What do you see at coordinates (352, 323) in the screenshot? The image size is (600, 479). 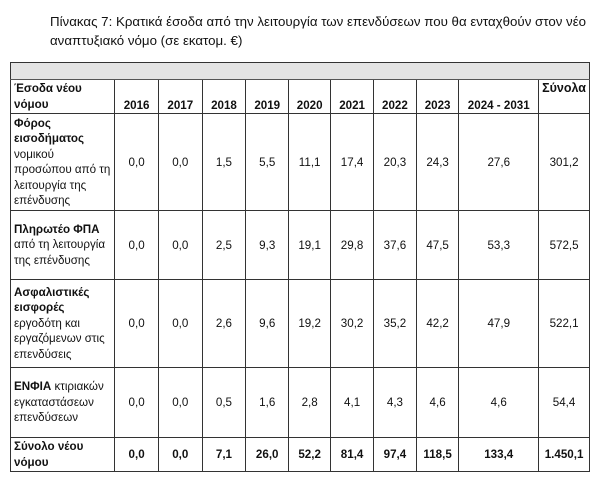 I see `table-cell: 30,2` at bounding box center [352, 323].